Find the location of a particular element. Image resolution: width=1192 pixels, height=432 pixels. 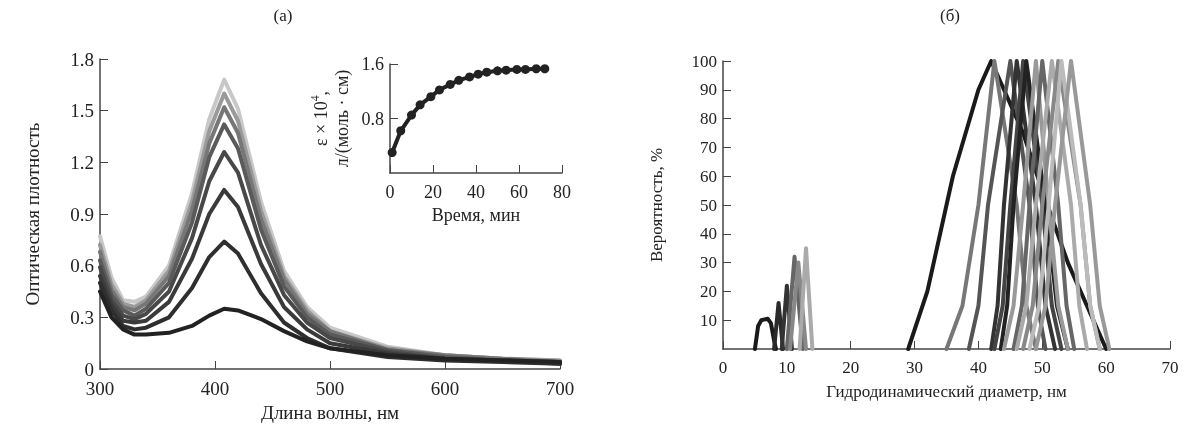

y-tick-label: 10 is located at coordinates (708, 320).